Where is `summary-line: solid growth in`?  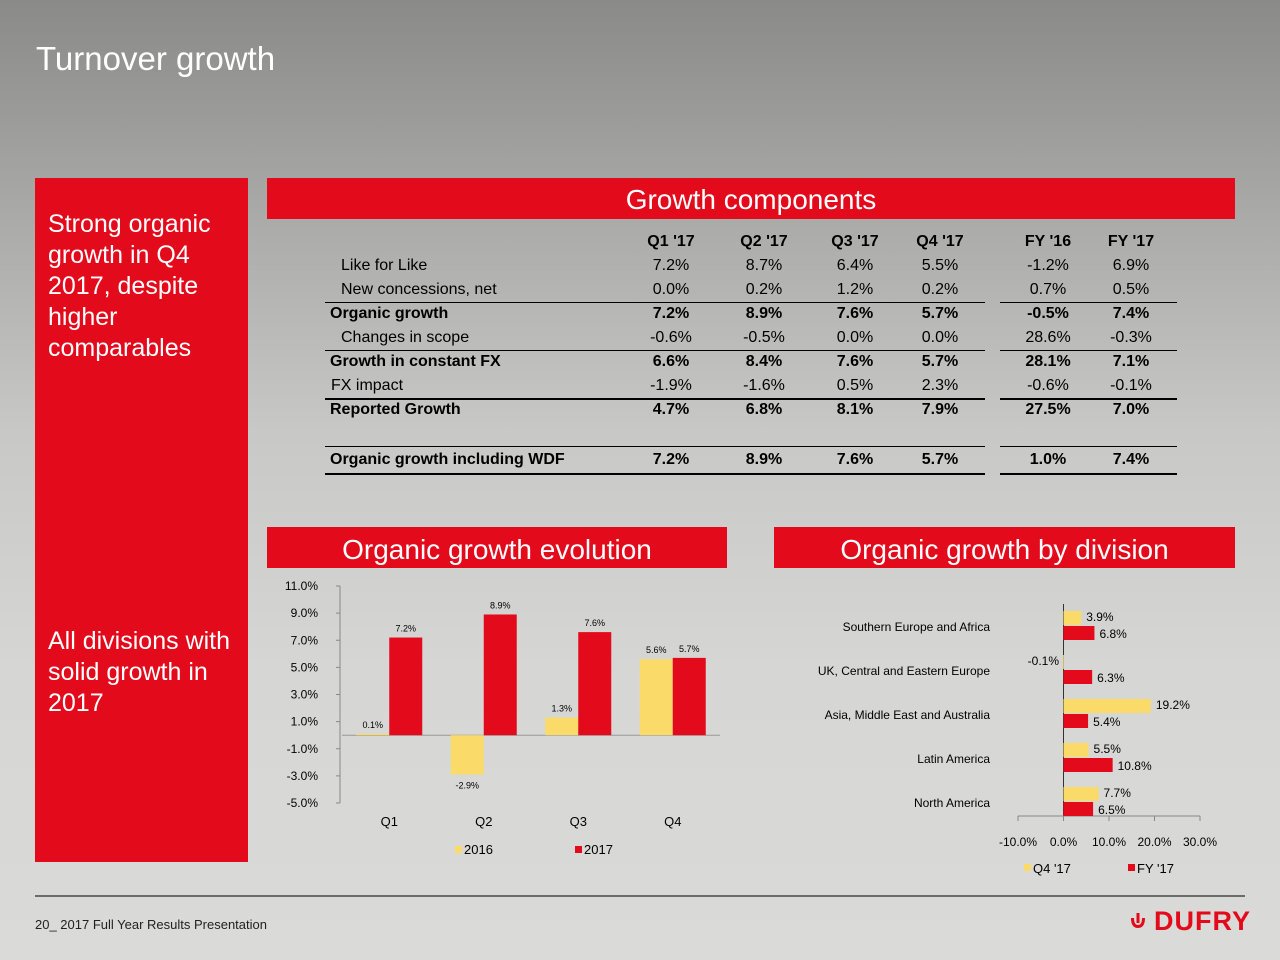 summary-line: solid growth in is located at coordinates (128, 672).